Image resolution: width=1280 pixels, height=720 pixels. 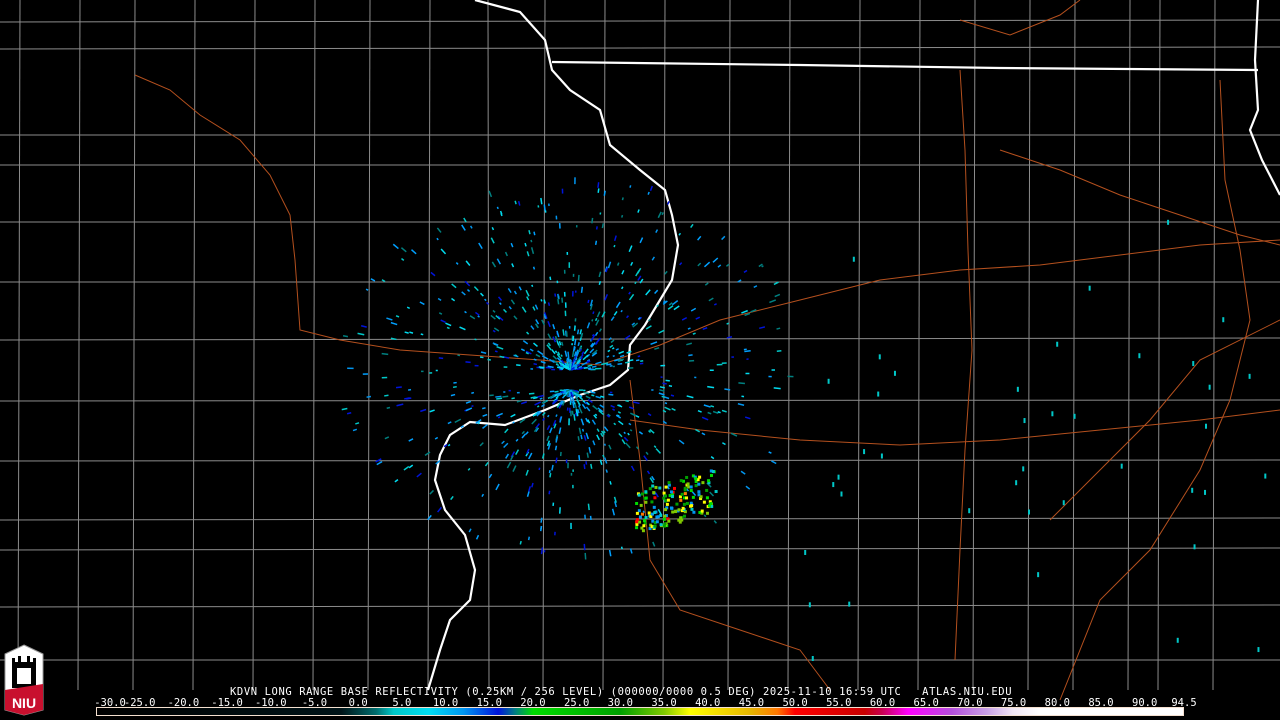 What do you see at coordinates (640, 711) in the screenshot?
I see `reflectivity-colorbar` at bounding box center [640, 711].